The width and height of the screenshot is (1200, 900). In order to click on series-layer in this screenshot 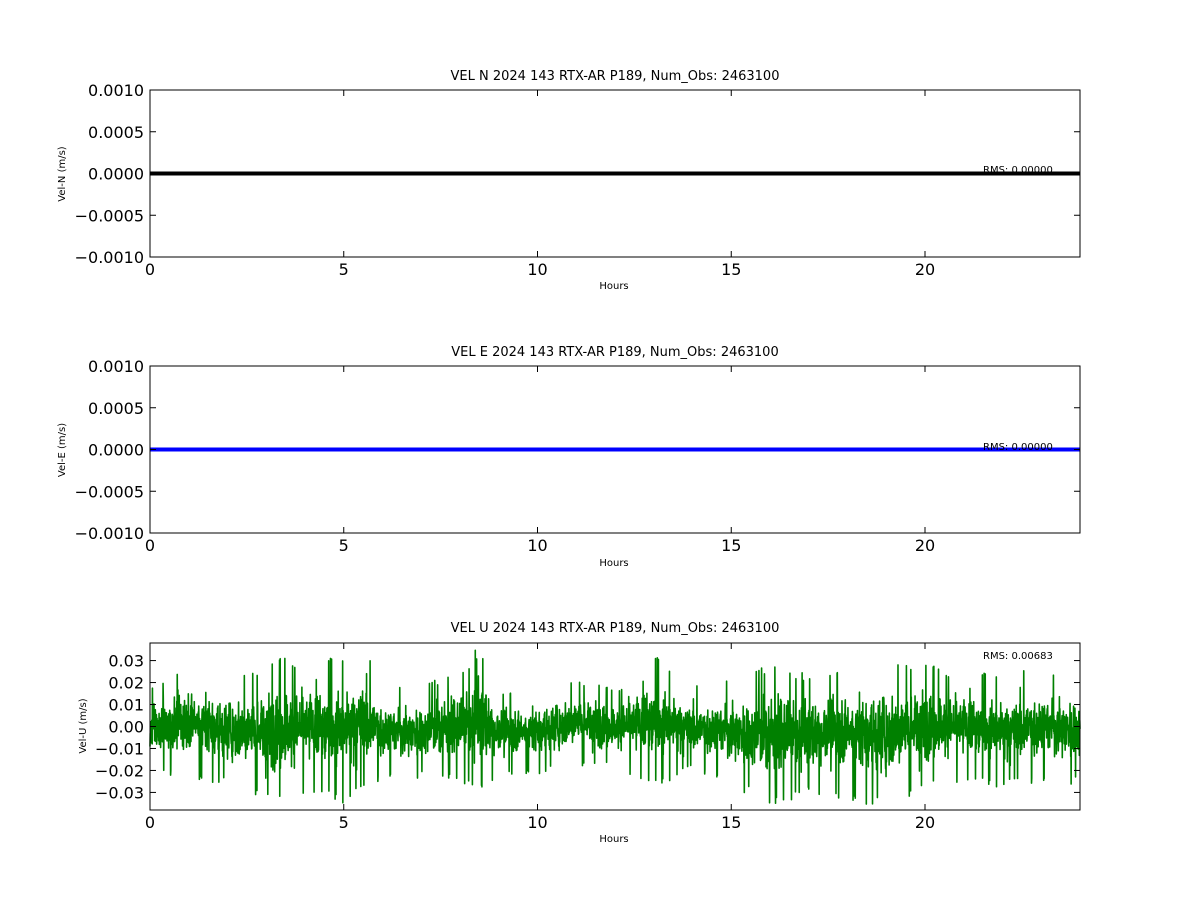, I will do `click(615, 727)`.